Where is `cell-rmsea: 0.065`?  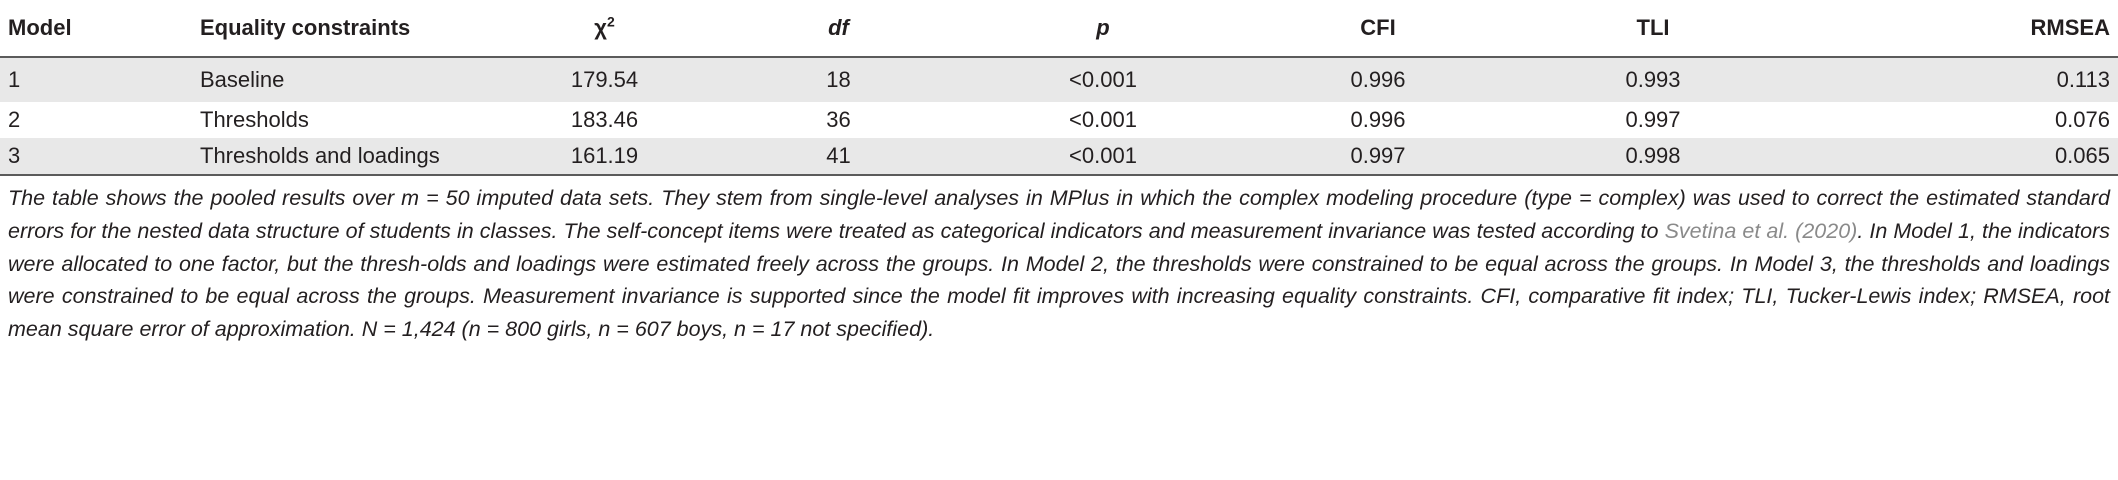
cell-rmsea: 0.065 is located at coordinates (1957, 157).